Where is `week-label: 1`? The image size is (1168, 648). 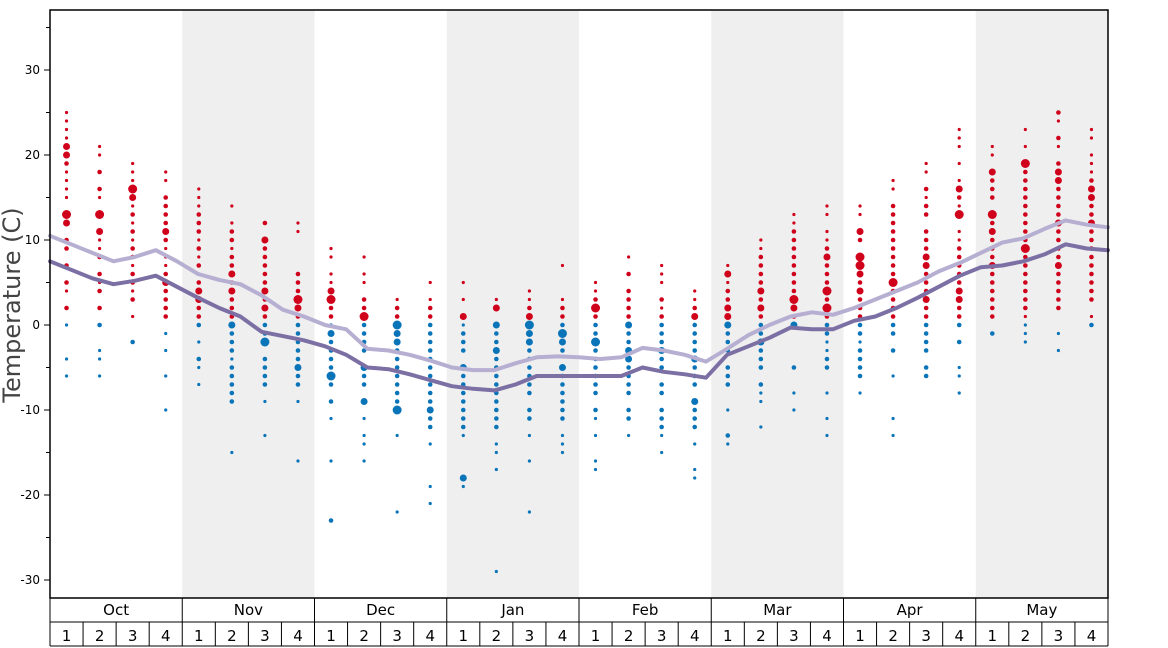
week-label: 1 is located at coordinates (993, 636).